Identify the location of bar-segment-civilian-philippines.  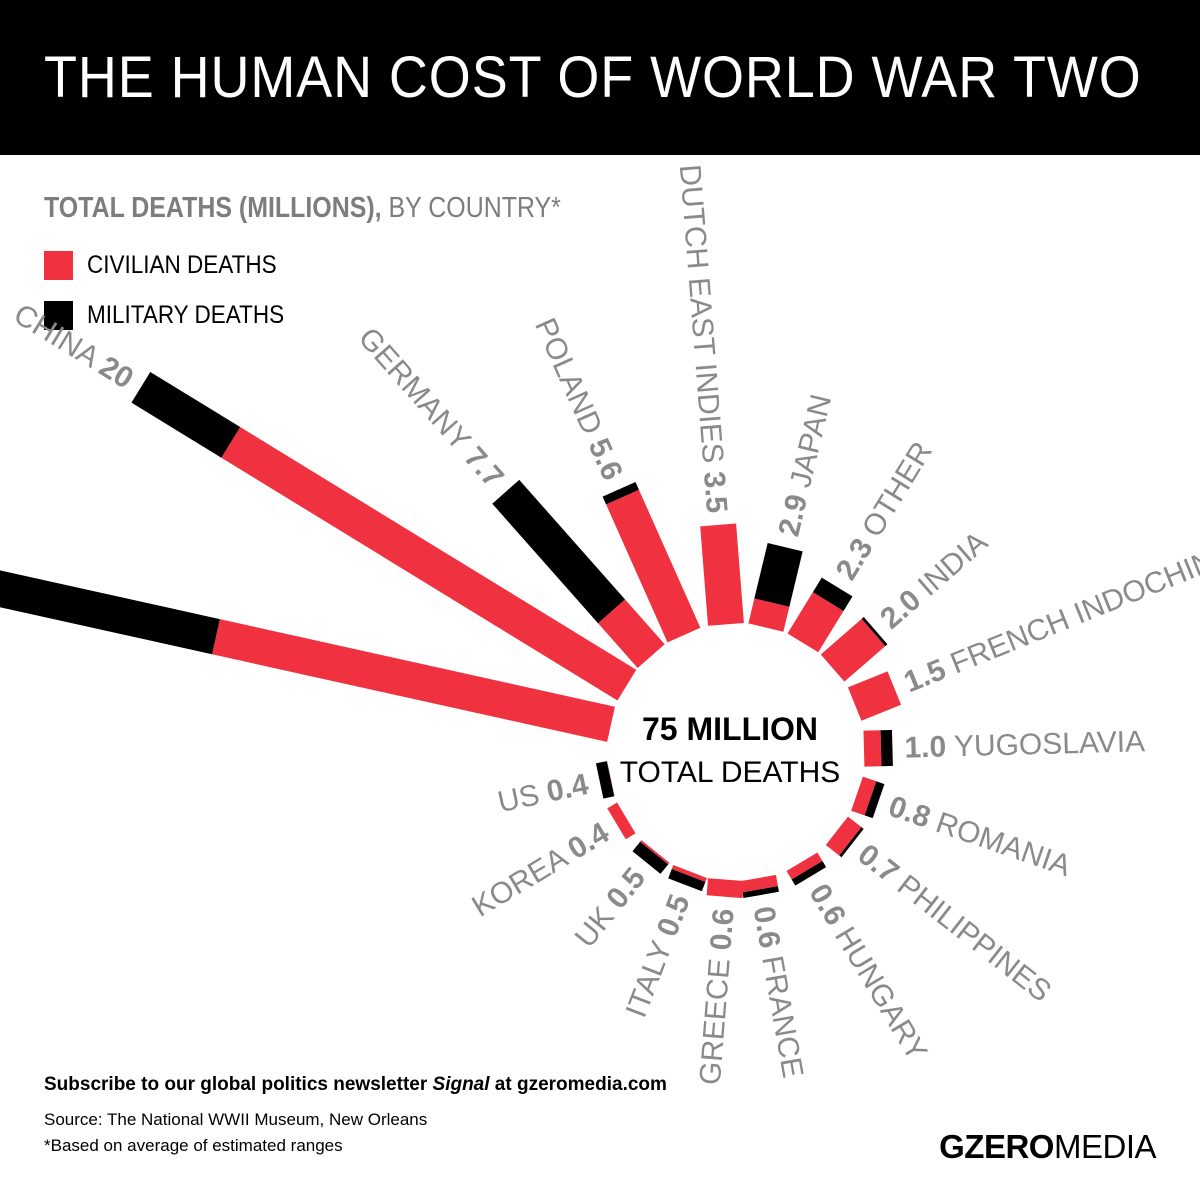
(843, 836).